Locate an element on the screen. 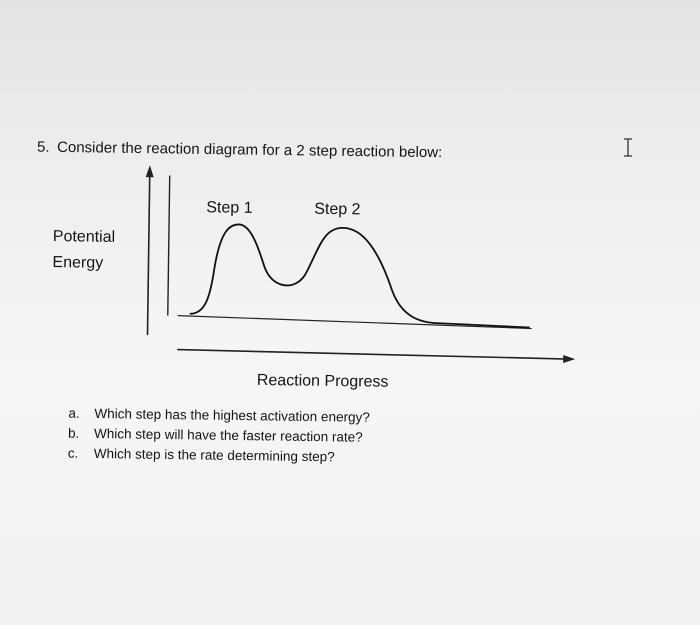  baseline is located at coordinates (354, 322).